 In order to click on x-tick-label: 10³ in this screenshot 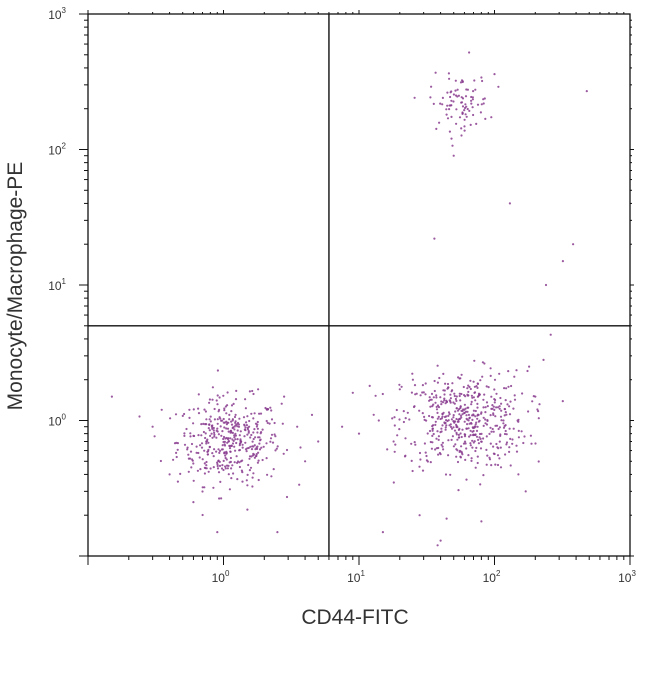, I will do `click(627, 577)`.